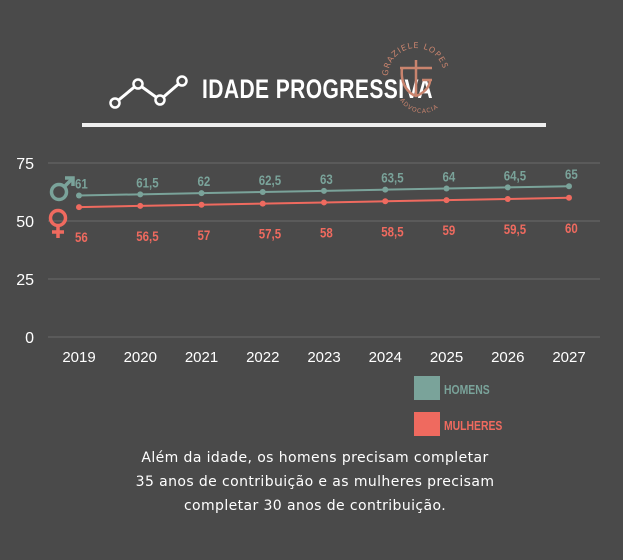 The height and width of the screenshot is (560, 623). I want to click on data-label: 56,5, so click(147, 236).